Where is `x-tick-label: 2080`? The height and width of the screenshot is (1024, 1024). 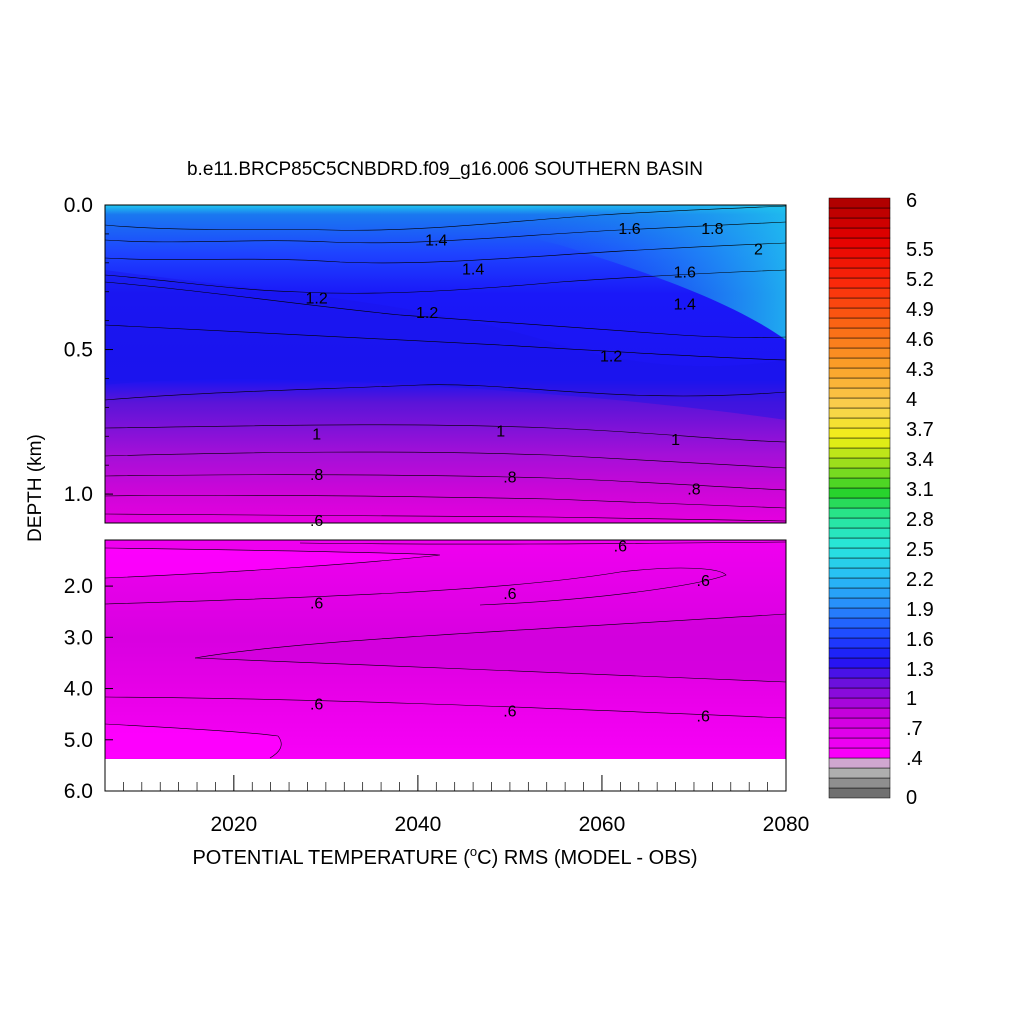 x-tick-label: 2080 is located at coordinates (786, 824).